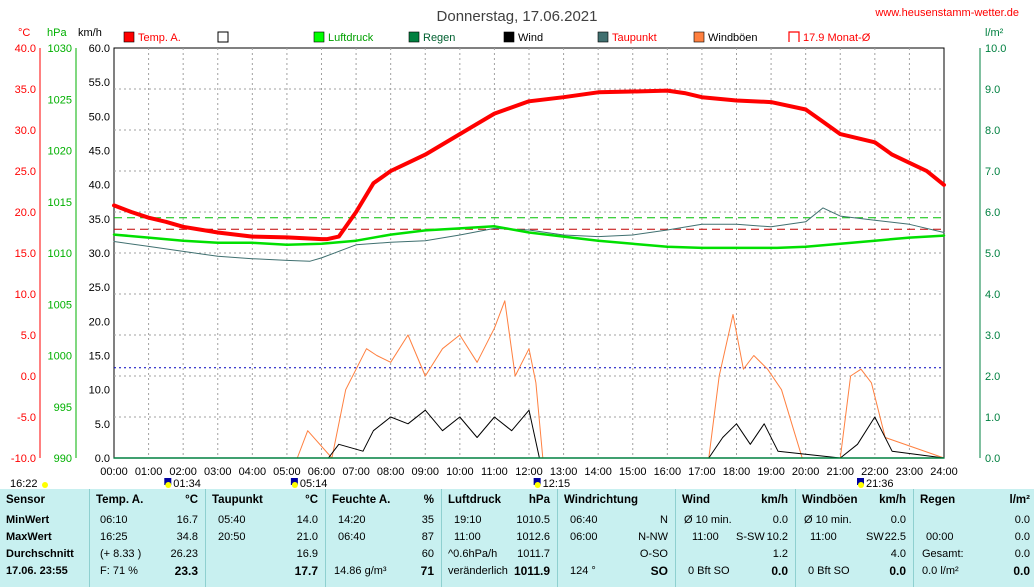 This screenshot has width=1034, height=587. I want to click on rain-tick-label: 4.0, so click(992, 295).